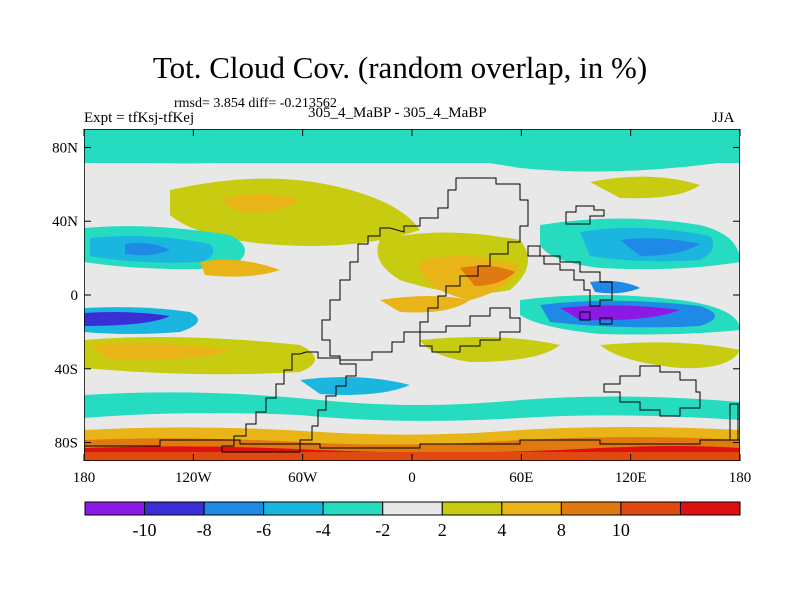 The height and width of the screenshot is (600, 800). I want to click on field-atl-orange, so click(425, 304).